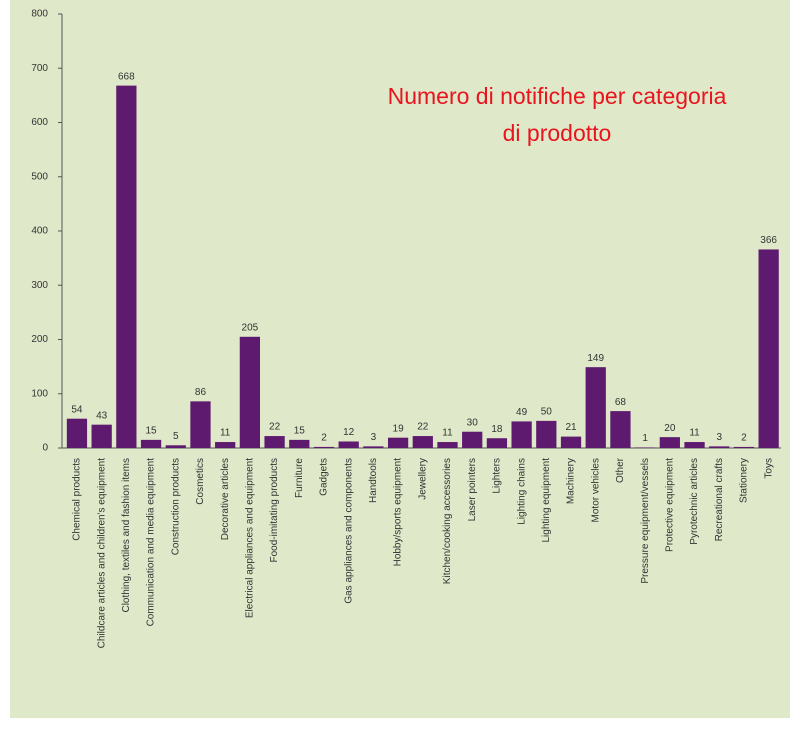 This screenshot has height=743, width=800. Describe the element at coordinates (571, 427) in the screenshot. I see `value-label: 21` at that location.